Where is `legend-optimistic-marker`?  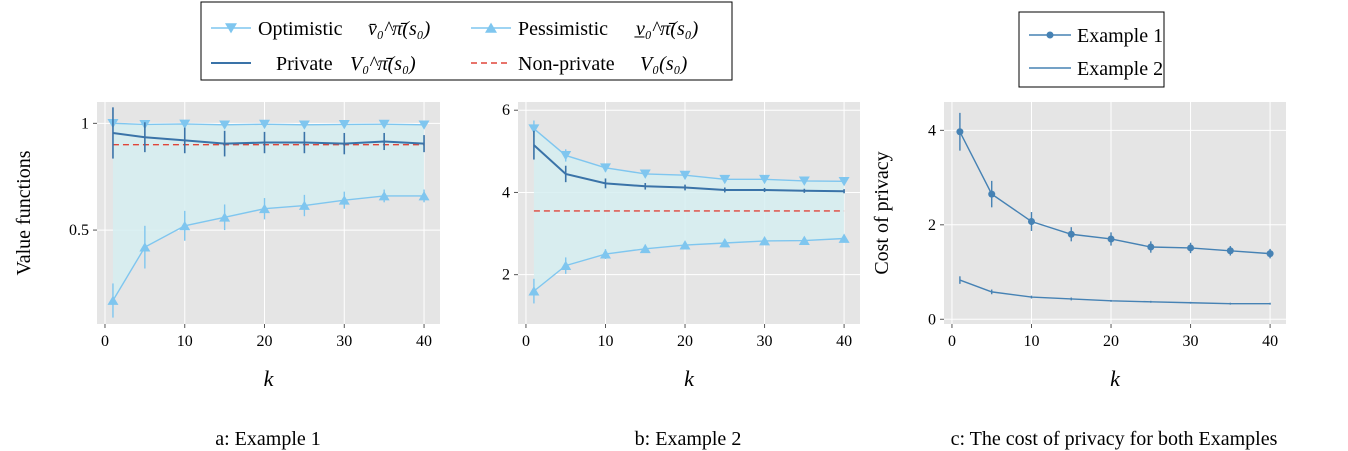 legend-optimistic-marker is located at coordinates (231, 28).